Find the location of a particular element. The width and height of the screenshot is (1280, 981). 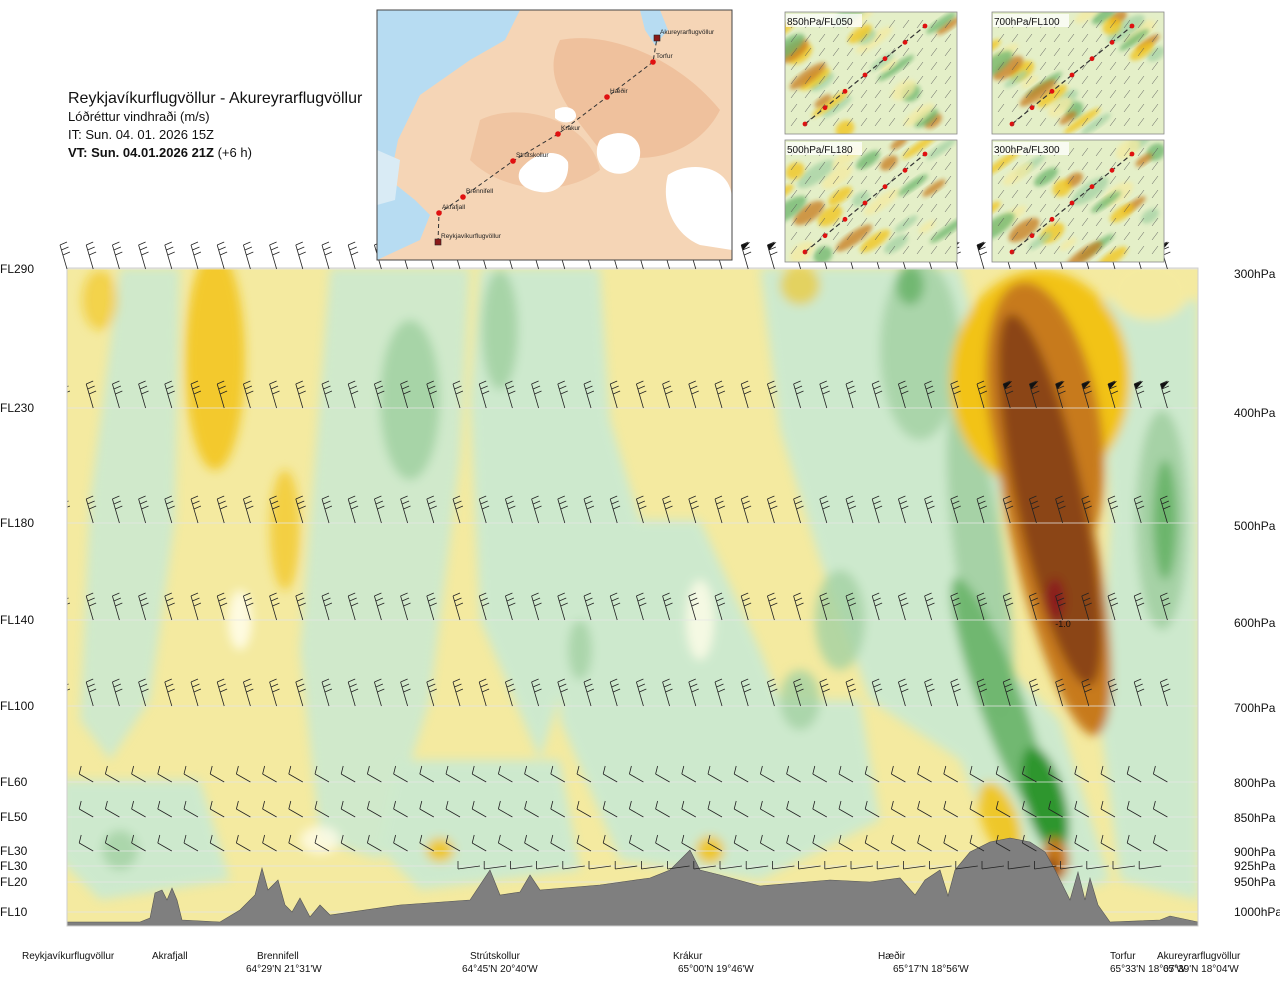

flight-level-label: FL230 is located at coordinates (17, 408).